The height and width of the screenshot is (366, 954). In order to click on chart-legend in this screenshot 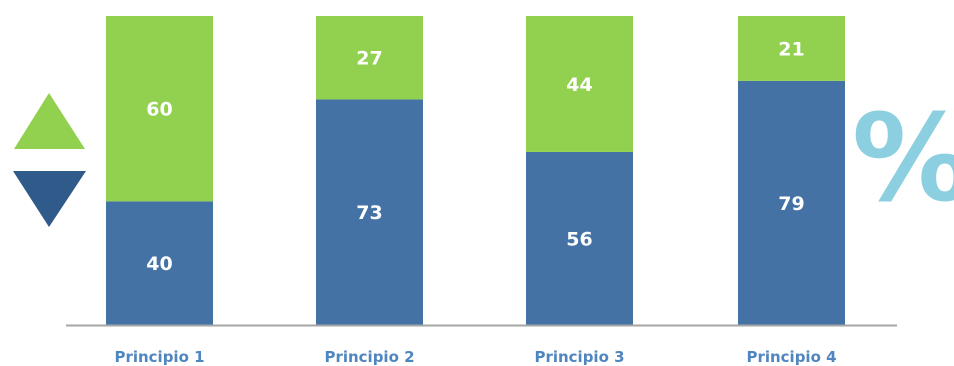, I will do `click(49, 160)`.